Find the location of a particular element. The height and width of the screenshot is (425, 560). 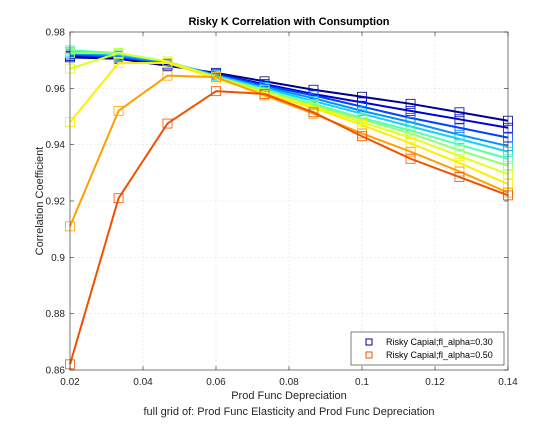

y-tick-label: 0.94 is located at coordinates (56, 145).